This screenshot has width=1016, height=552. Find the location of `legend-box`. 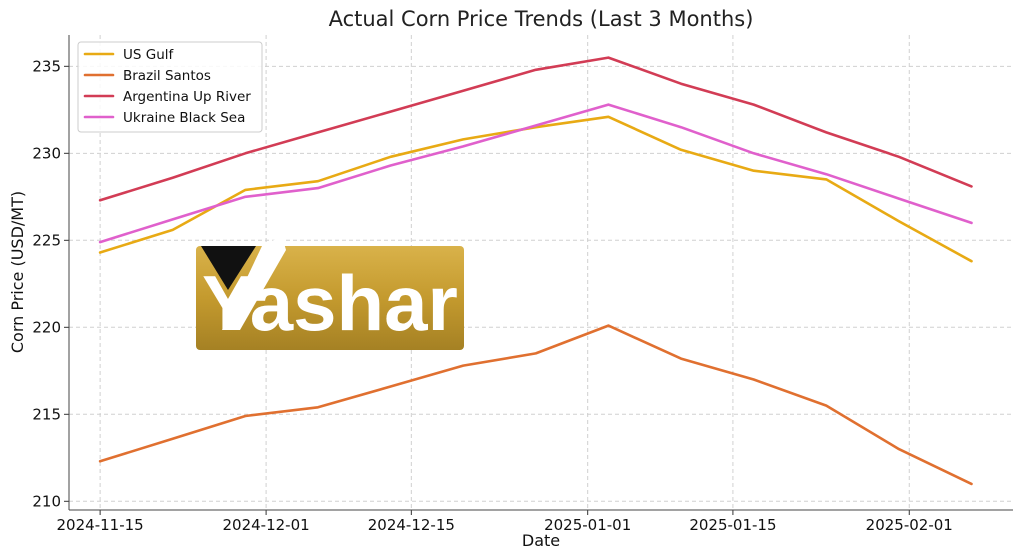

legend-box is located at coordinates (170, 87).